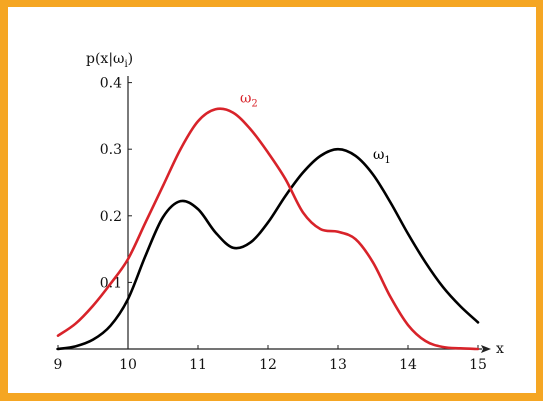  I want to click on series-label-2: ω2, so click(249, 100).